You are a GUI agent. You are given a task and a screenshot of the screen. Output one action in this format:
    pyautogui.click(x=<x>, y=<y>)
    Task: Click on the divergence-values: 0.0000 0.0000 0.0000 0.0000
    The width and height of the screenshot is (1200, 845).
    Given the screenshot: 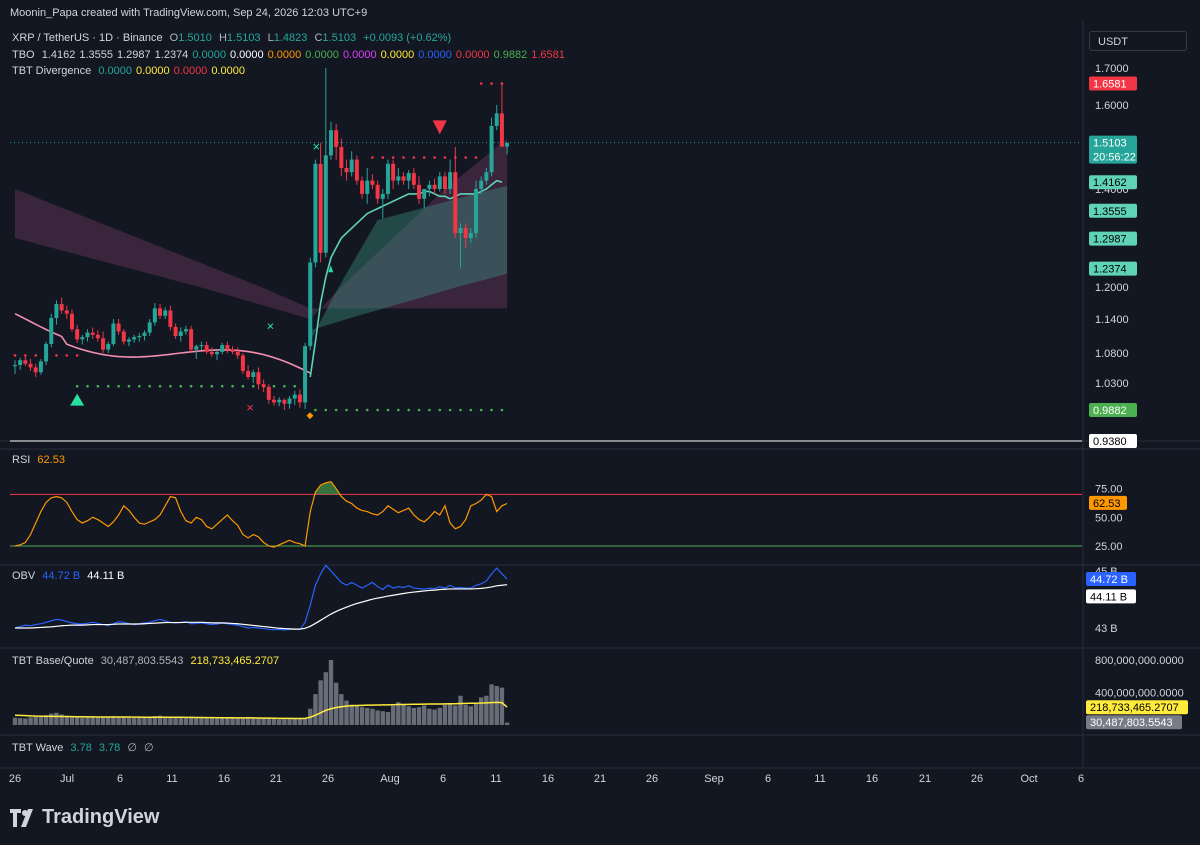 What is the action you would take?
    pyautogui.click(x=173, y=71)
    